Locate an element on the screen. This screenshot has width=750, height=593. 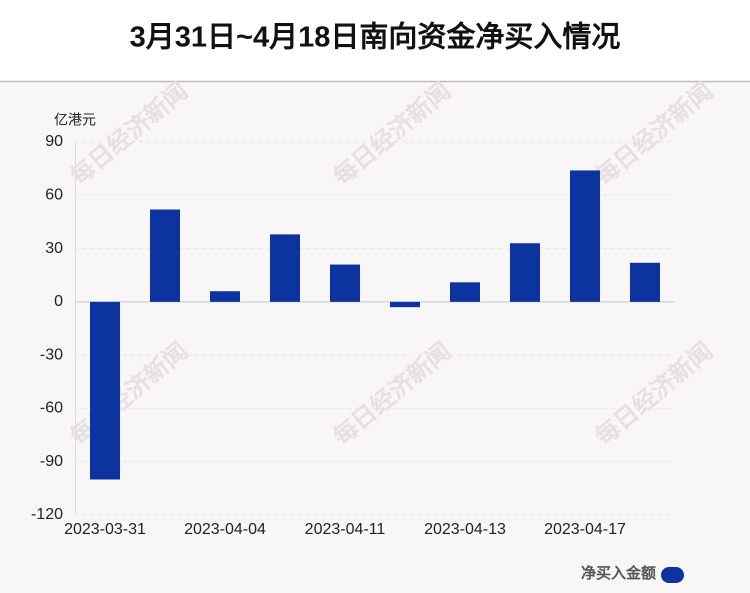
y-tick-label: -120 is located at coordinates (47, 514).